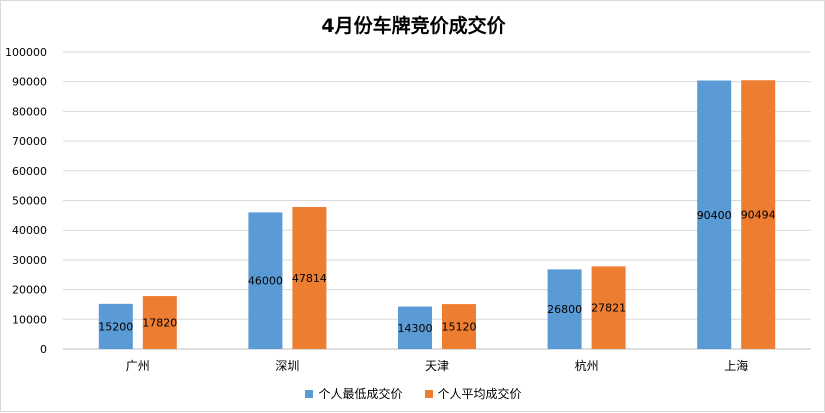  I want to click on legend-item-min: 个人最低成交价, so click(354, 393).